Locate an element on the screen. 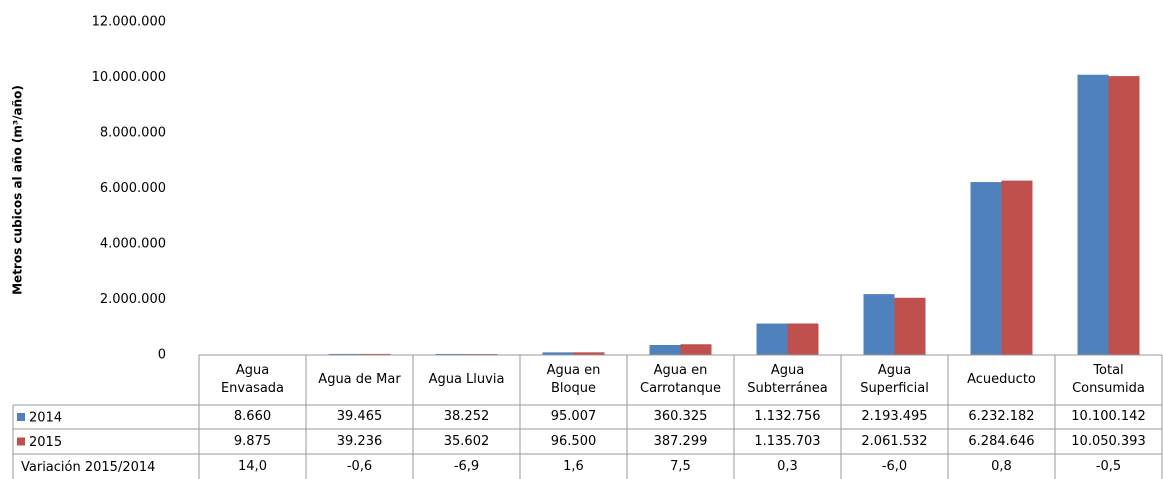 The width and height of the screenshot is (1163, 479). table-value: 10.100.142 is located at coordinates (1108, 416).